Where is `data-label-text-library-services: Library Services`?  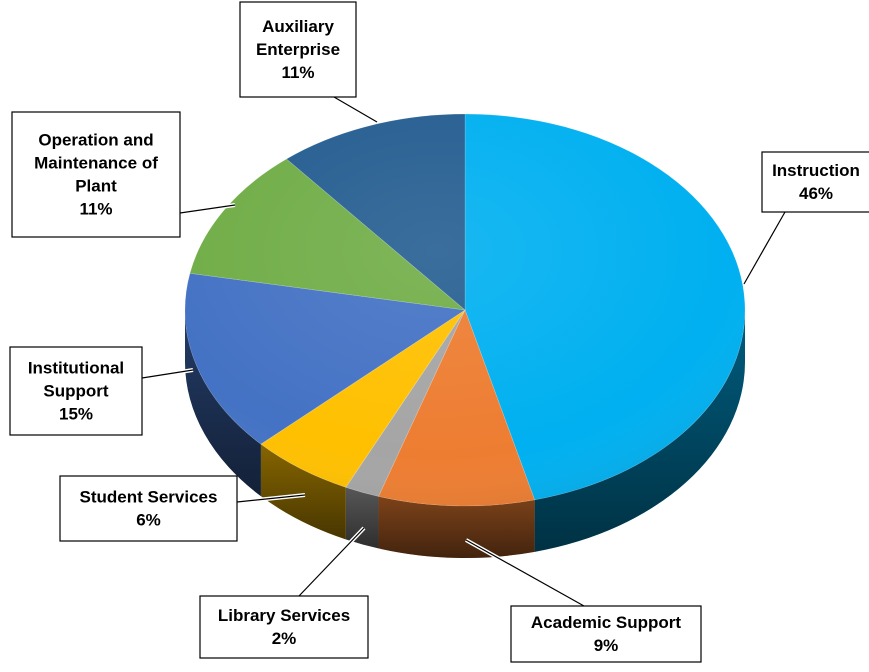 data-label-text-library-services: Library Services is located at coordinates (284, 615).